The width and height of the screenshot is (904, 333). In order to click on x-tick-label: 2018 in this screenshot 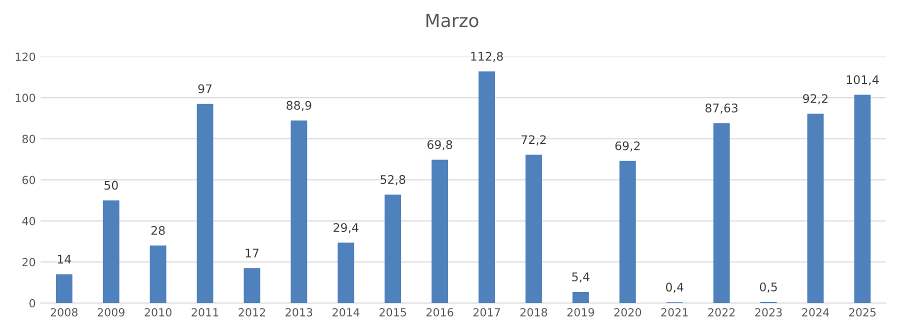, I will do `click(534, 312)`.